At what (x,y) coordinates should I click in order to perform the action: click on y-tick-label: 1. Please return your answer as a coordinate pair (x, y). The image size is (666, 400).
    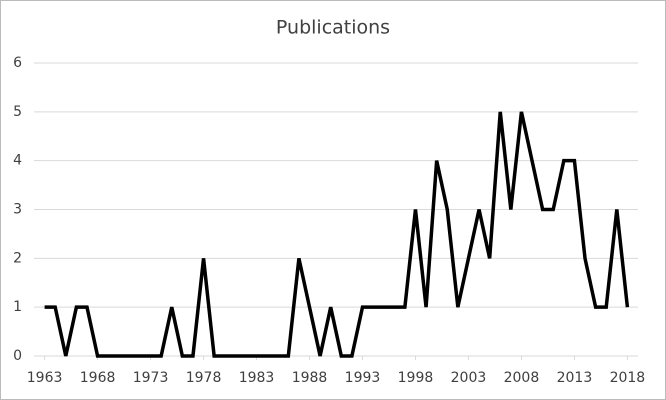
    Looking at the image, I should click on (17, 307).